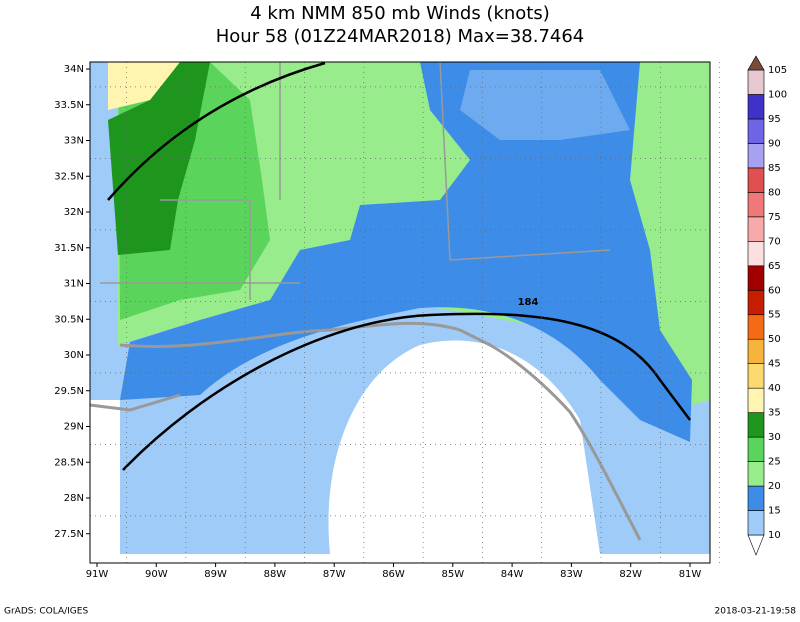 The image size is (800, 622). What do you see at coordinates (156, 574) in the screenshot?
I see `lon-label: 90W` at bounding box center [156, 574].